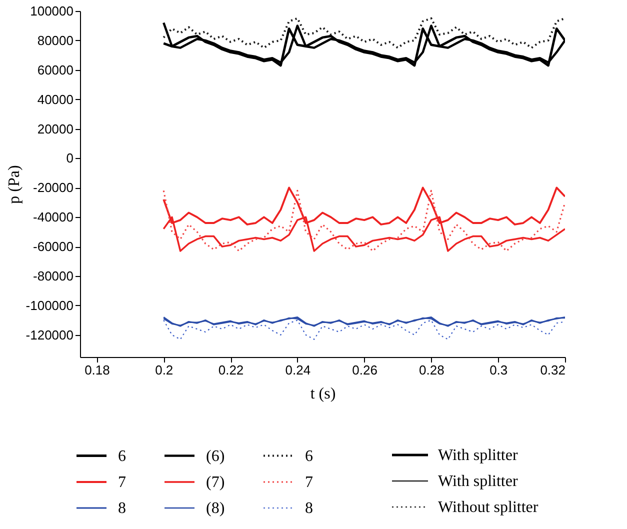 The width and height of the screenshot is (627, 529). What do you see at coordinates (14, 184) in the screenshot?
I see `y-axis-title: p (Pa)` at bounding box center [14, 184].